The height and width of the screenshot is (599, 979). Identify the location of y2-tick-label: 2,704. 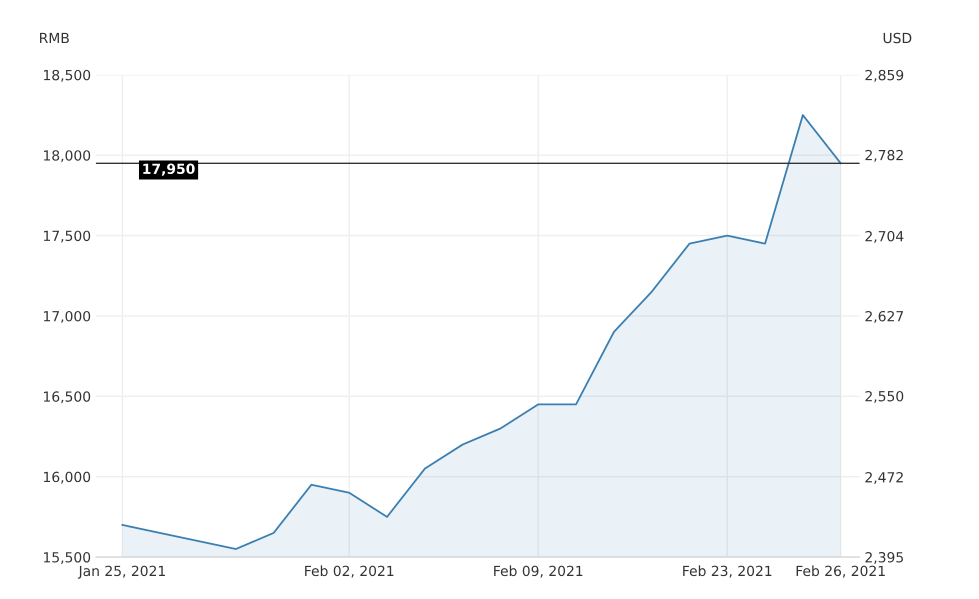
(884, 236).